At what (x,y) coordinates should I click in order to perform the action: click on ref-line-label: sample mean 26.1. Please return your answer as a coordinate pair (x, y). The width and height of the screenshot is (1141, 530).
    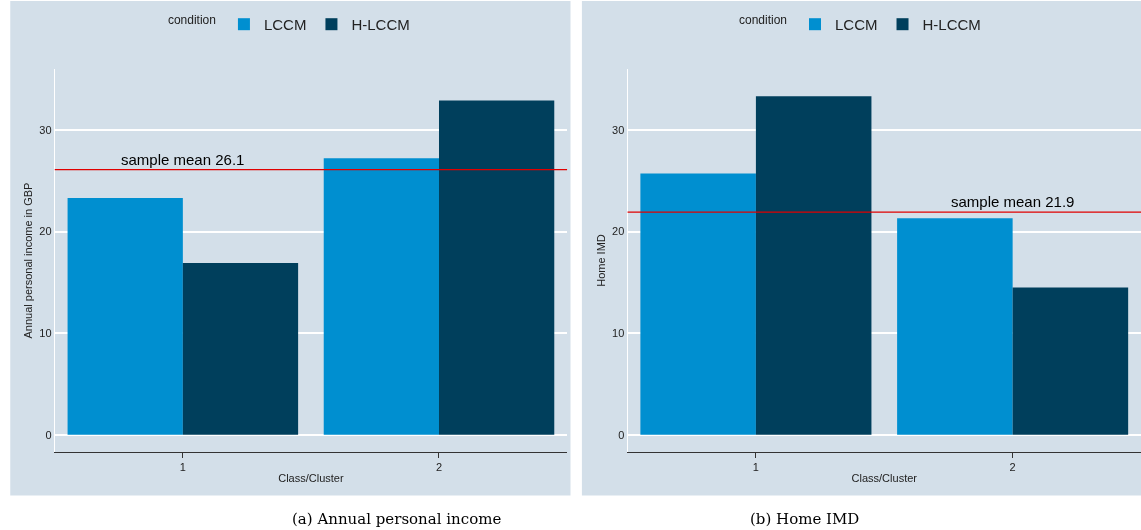
    Looking at the image, I should click on (183, 159).